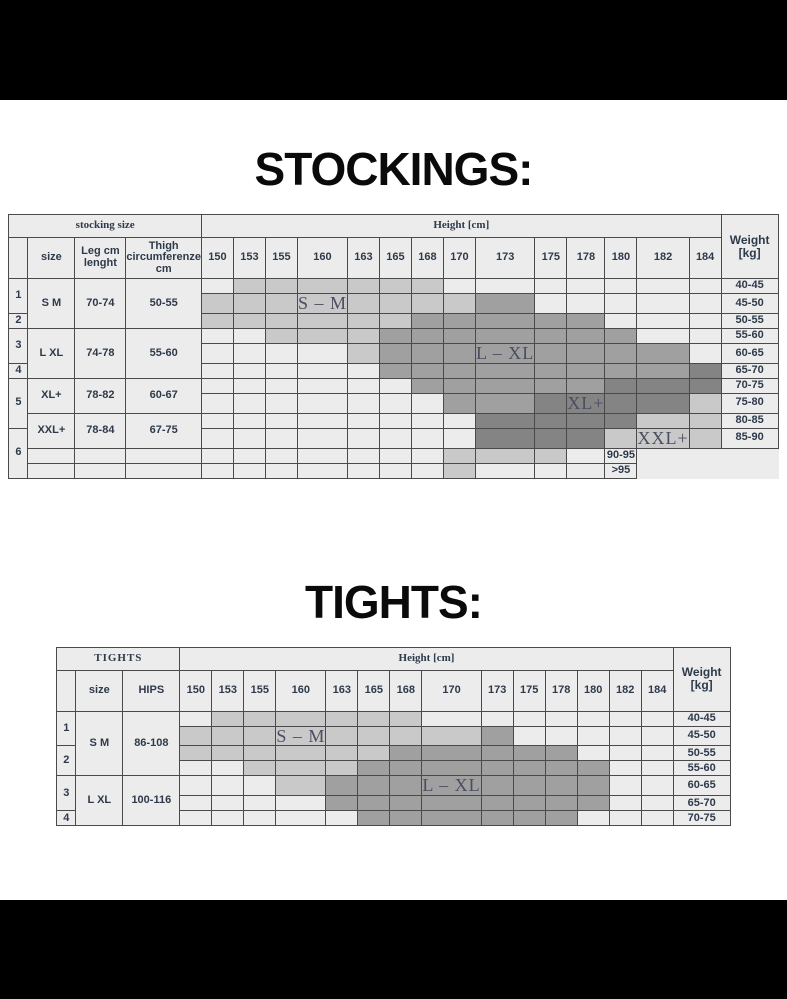 Image resolution: width=787 pixels, height=999 pixels. I want to click on zone-label-lxl: L – XL, so click(505, 352).